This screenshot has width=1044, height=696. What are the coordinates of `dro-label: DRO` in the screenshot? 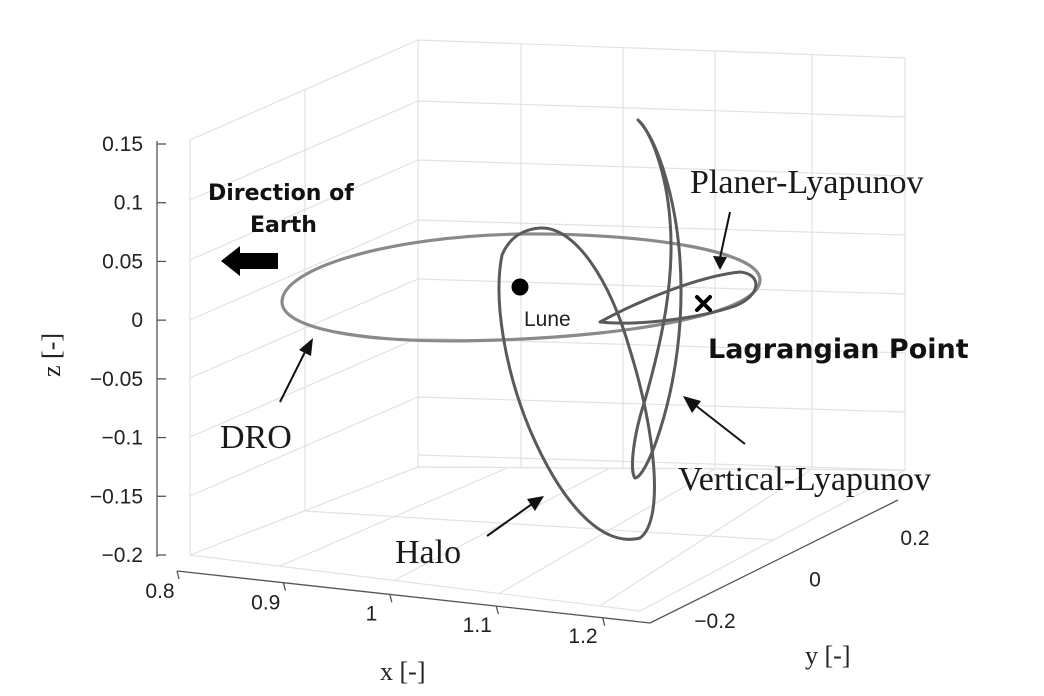 It's located at (256, 437).